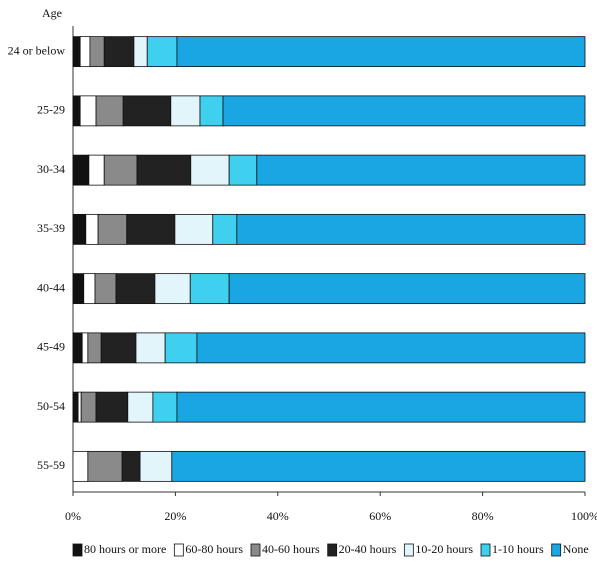  I want to click on legend-label: 20-40 hours, so click(368, 549).